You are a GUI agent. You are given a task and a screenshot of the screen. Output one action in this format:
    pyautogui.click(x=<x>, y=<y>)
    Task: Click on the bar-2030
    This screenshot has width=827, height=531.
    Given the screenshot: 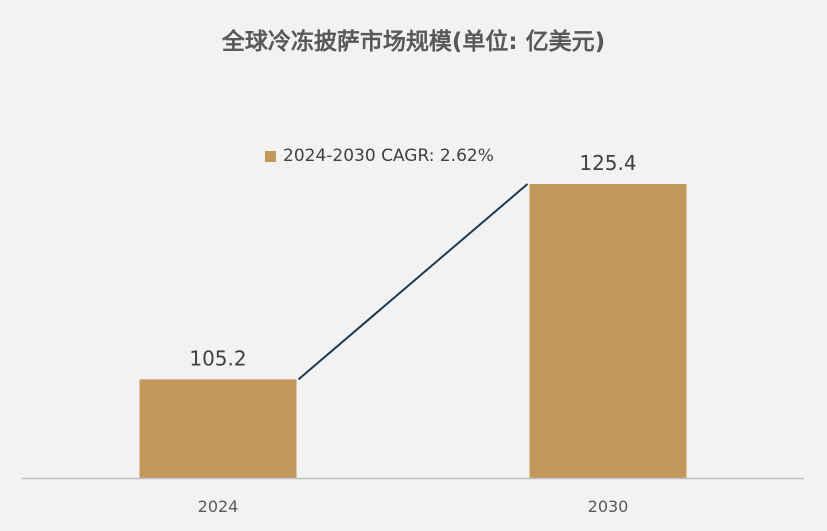 What is the action you would take?
    pyautogui.click(x=608, y=331)
    